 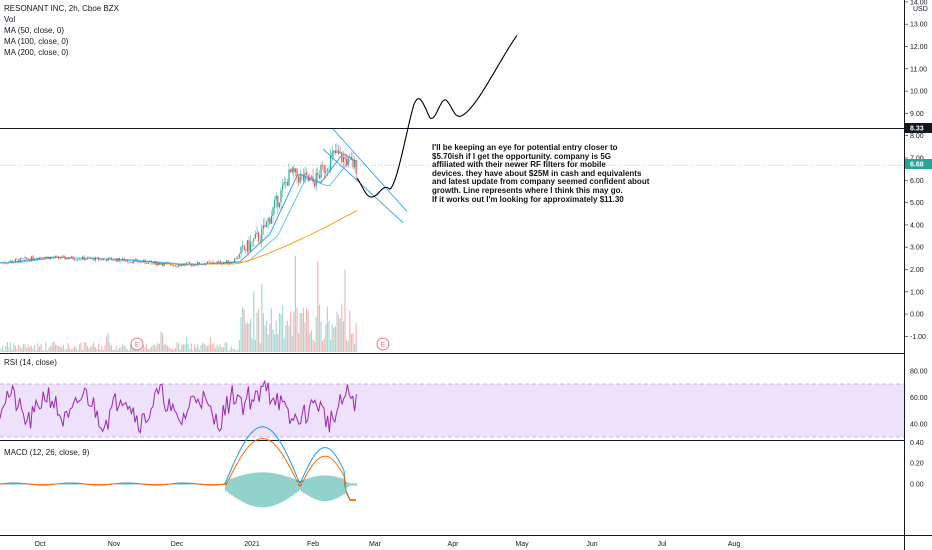 What do you see at coordinates (919, 424) in the screenshot?
I see `rsi-tick-label: 40.00` at bounding box center [919, 424].